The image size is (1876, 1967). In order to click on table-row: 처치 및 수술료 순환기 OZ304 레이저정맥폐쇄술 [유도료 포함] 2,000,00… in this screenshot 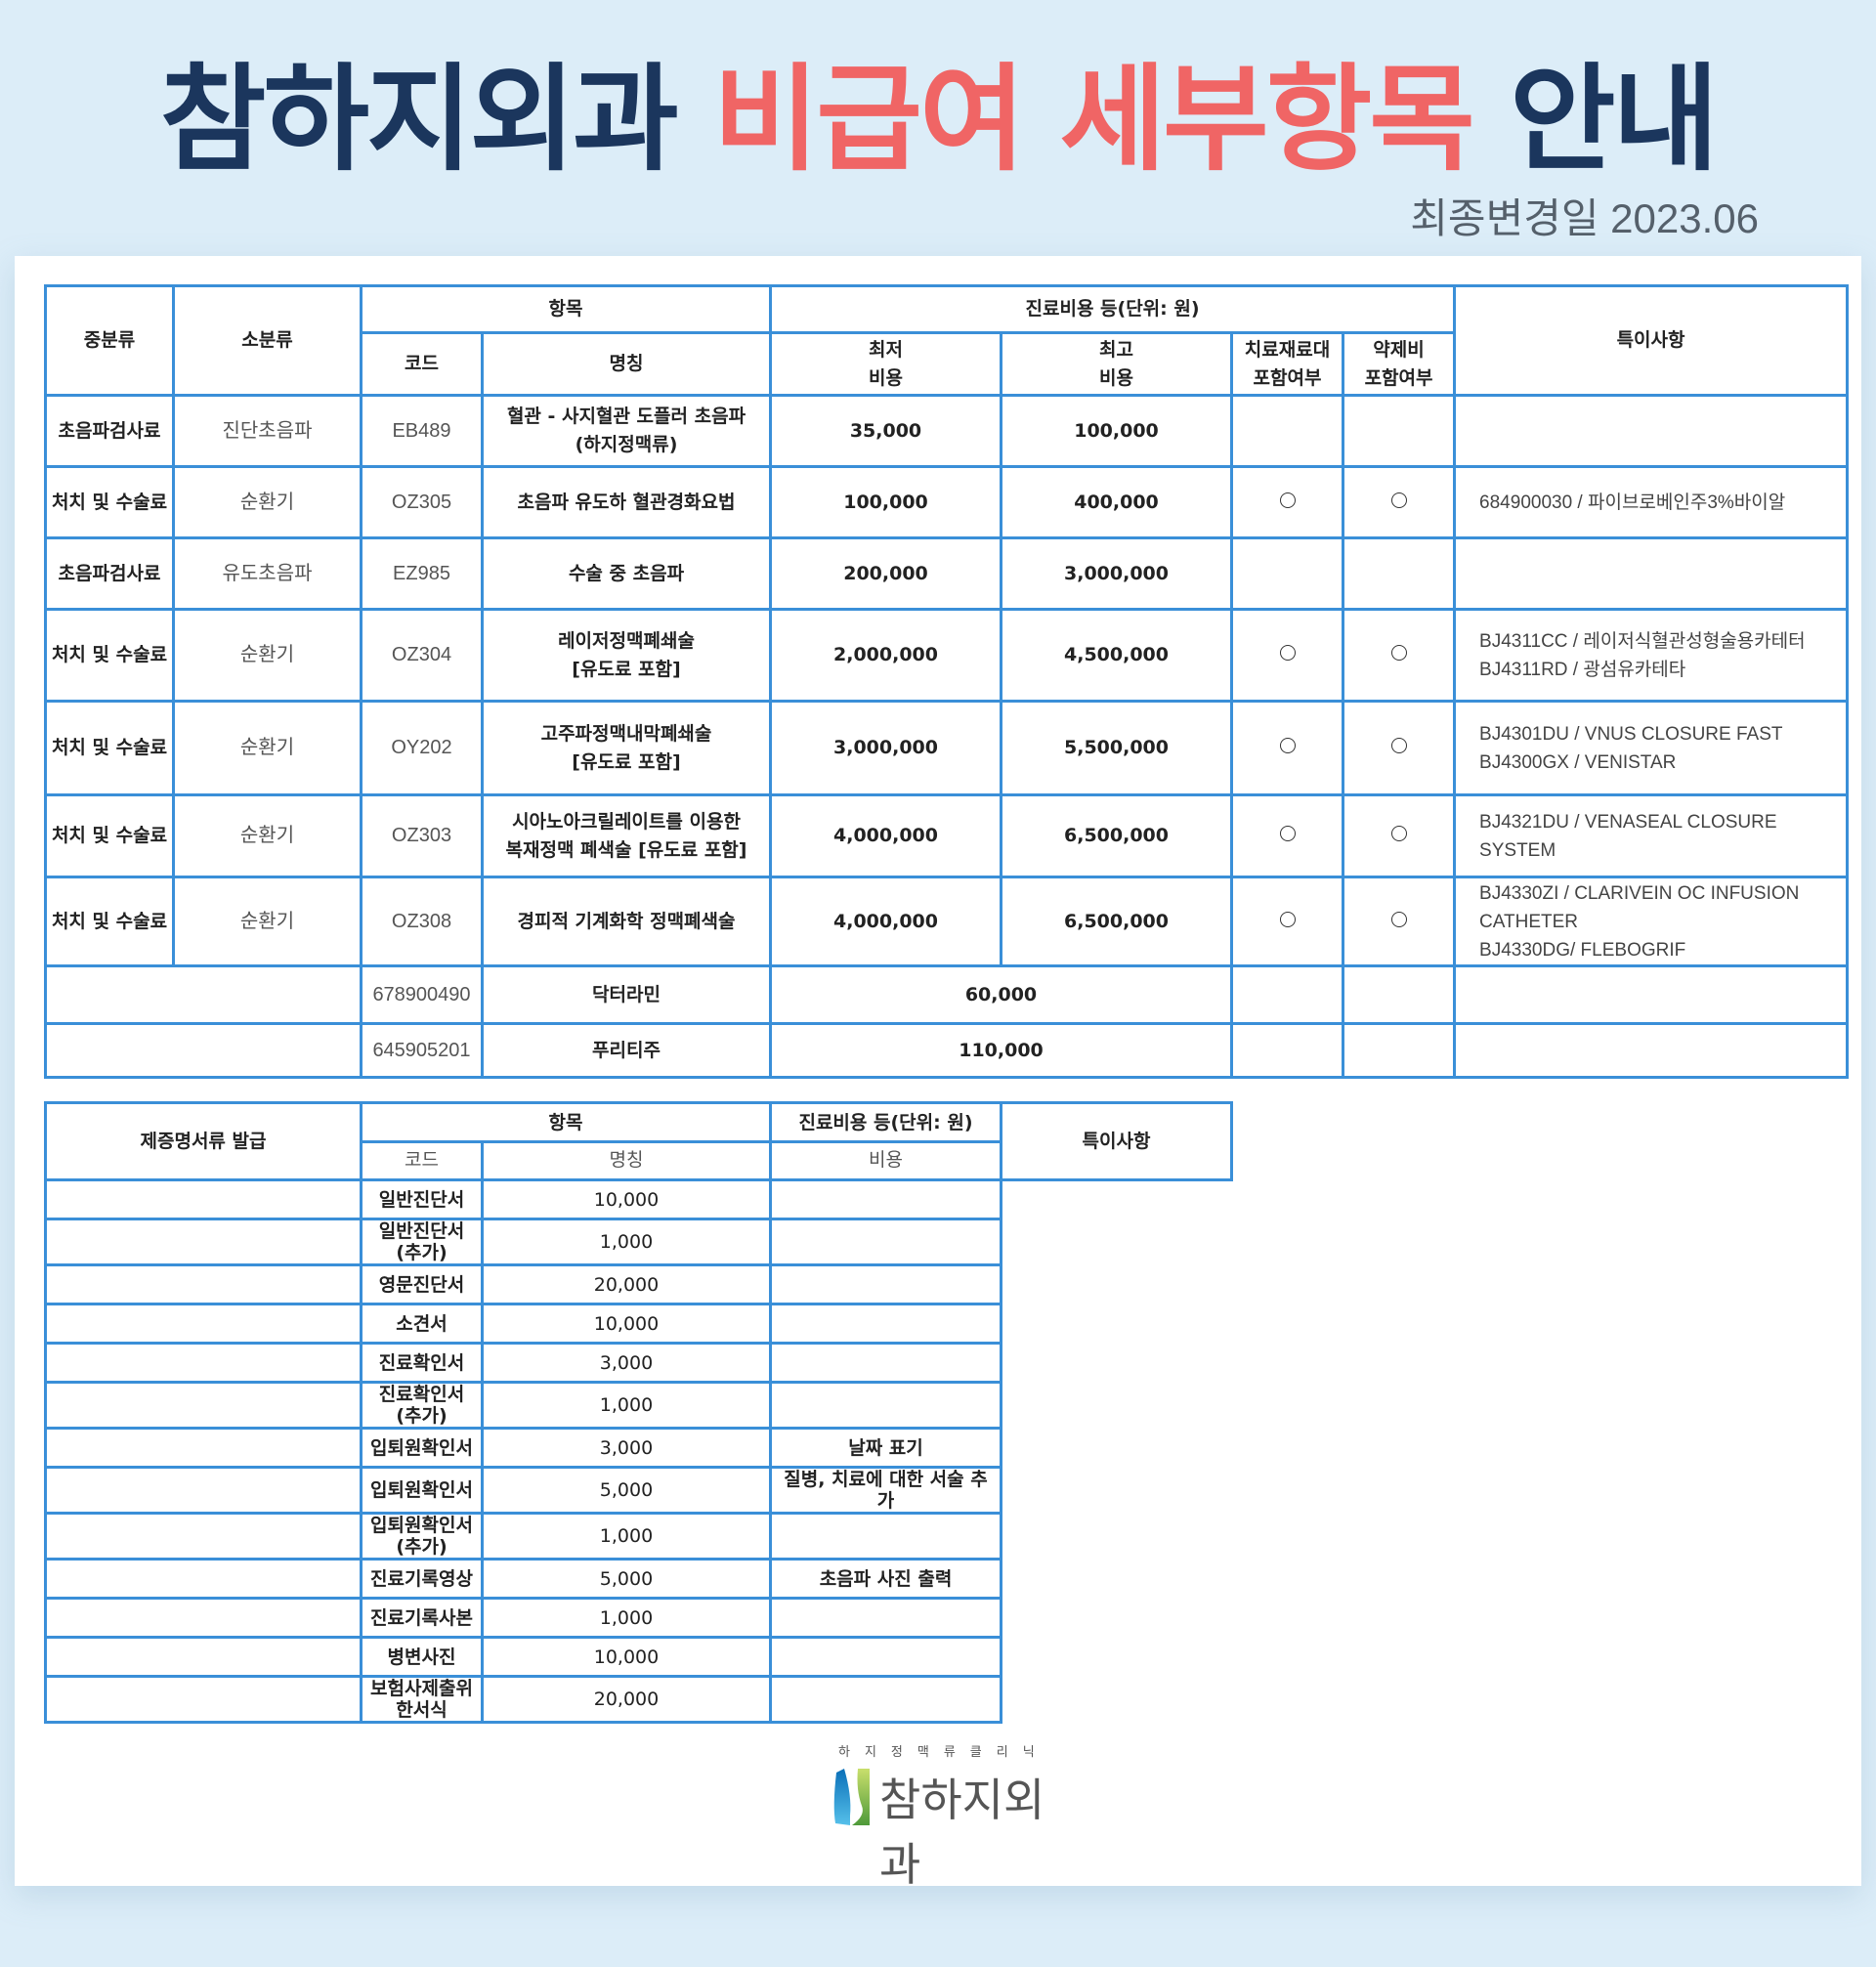, I will do `click(947, 655)`.